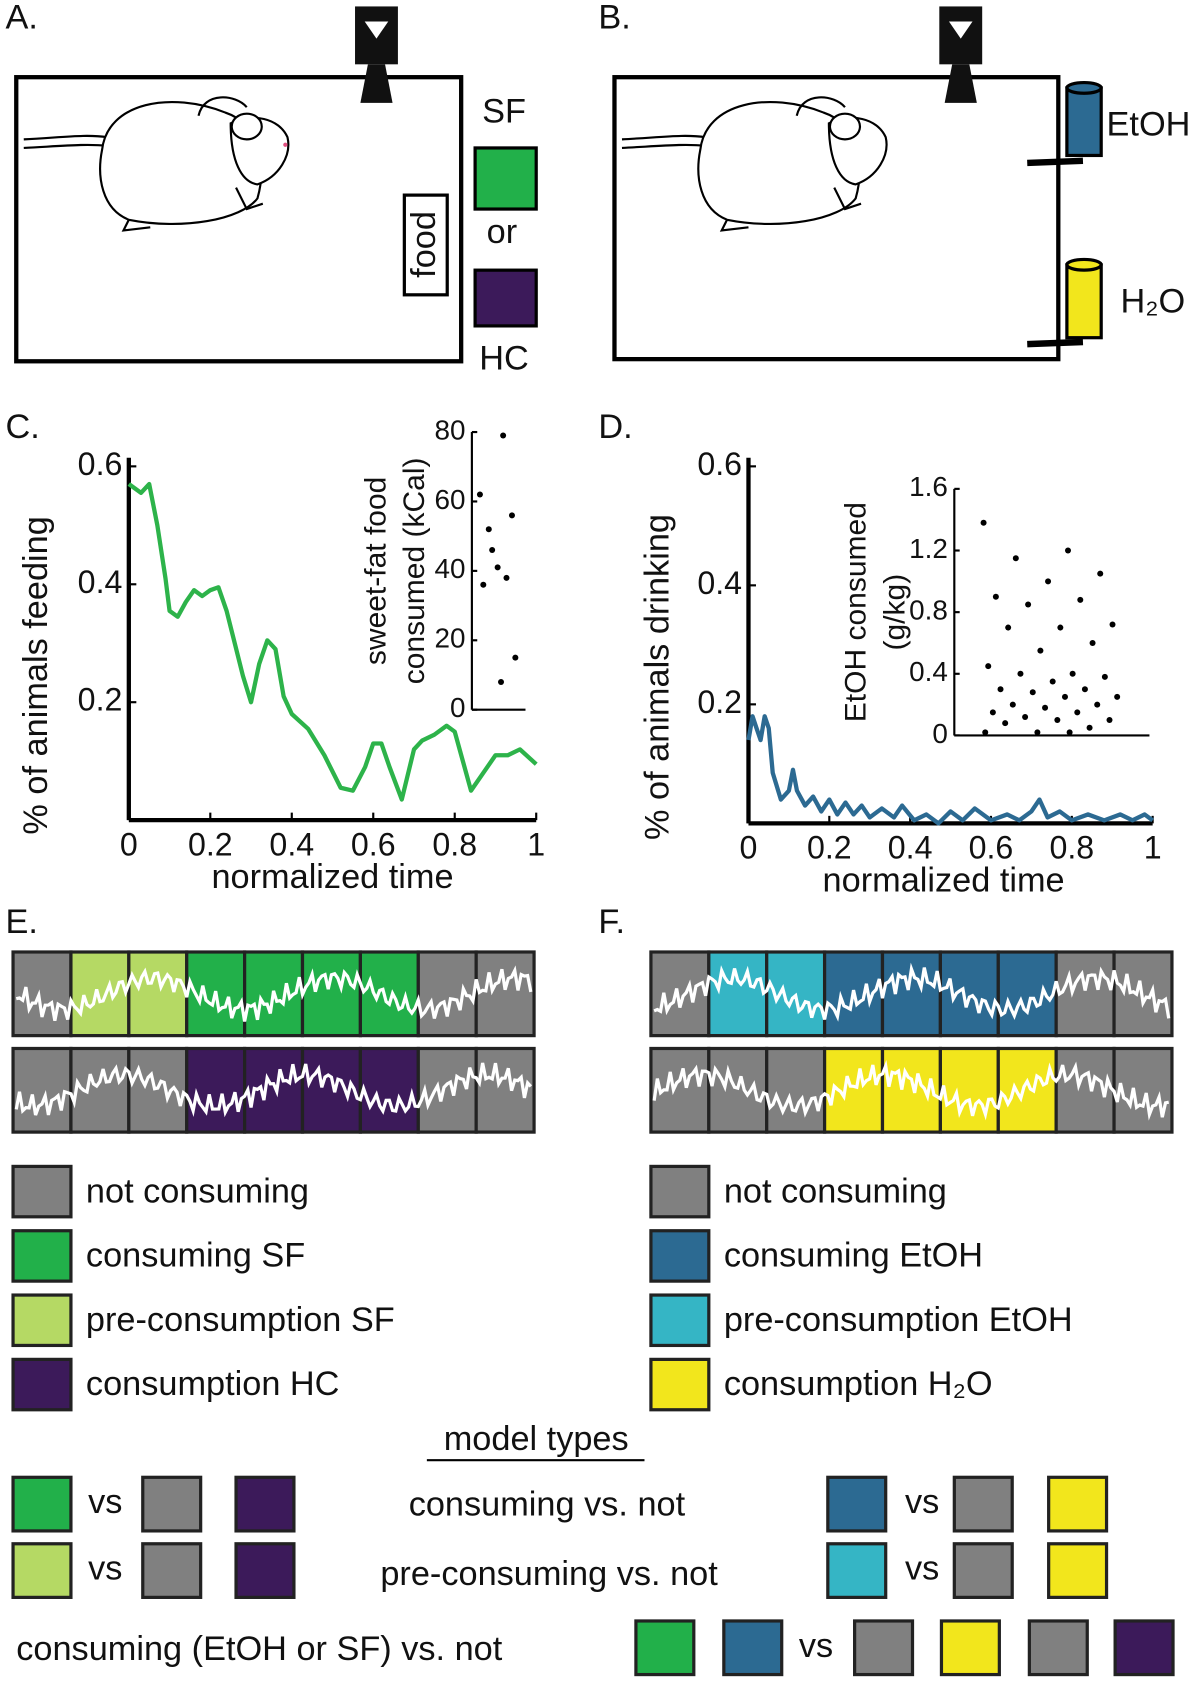 This screenshot has height=1681, width=1200. I want to click on cage-b, so click(836, 218).